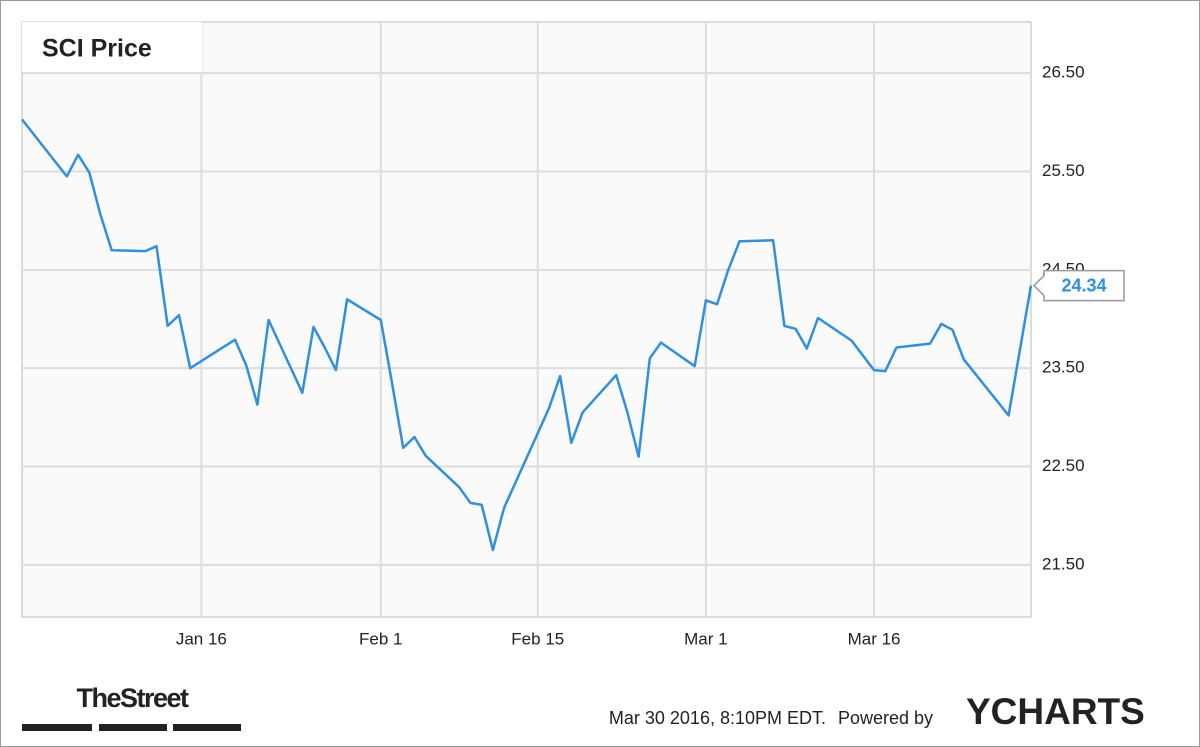 The height and width of the screenshot is (747, 1200). I want to click on y-tick-label: 21.50, so click(1063, 563).